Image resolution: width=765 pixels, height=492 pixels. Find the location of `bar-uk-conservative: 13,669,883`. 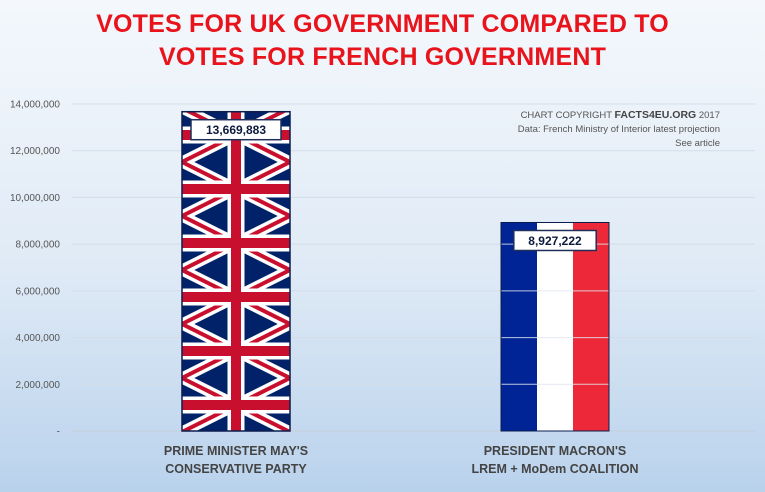

bar-uk-conservative: 13,669,883 is located at coordinates (236, 271).